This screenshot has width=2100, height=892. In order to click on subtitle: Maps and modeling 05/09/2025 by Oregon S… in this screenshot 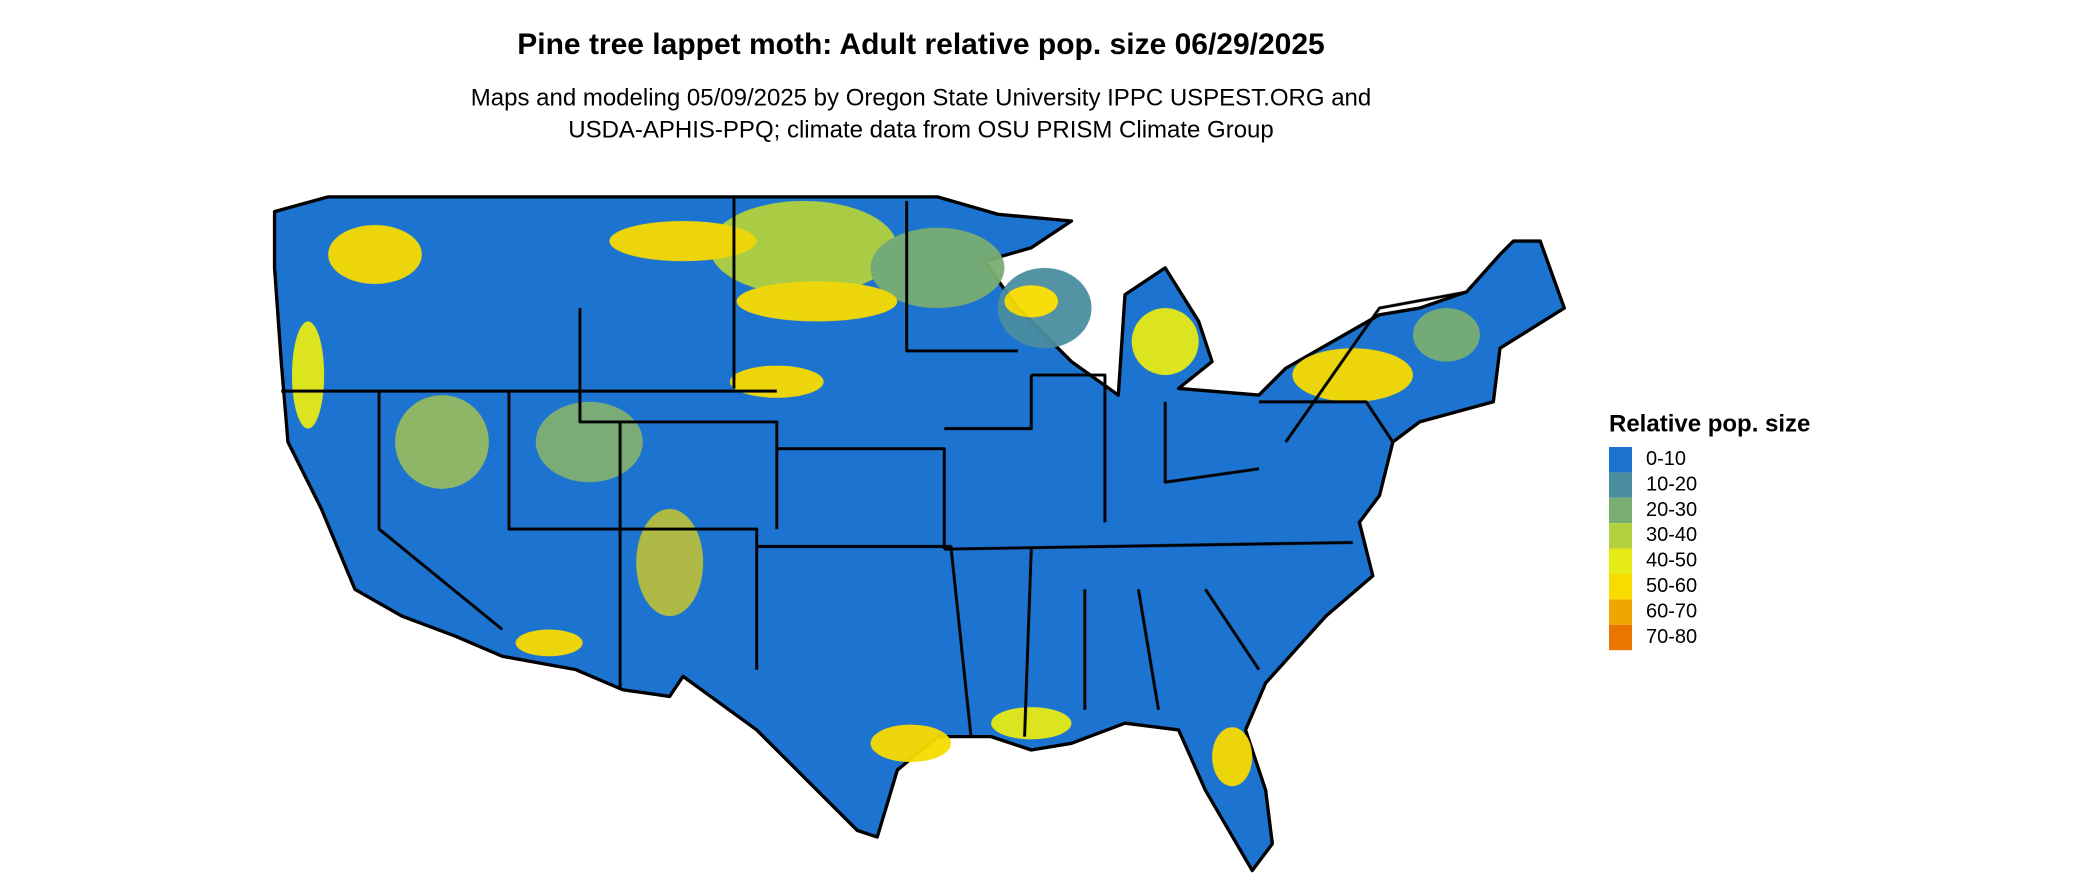, I will do `click(921, 97)`.